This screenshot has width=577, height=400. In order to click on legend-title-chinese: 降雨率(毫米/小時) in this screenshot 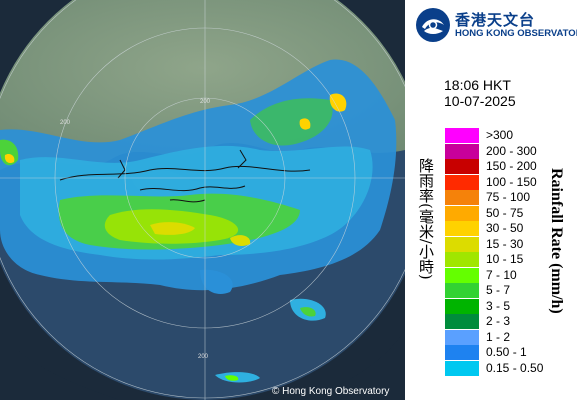, I will do `click(426, 219)`.